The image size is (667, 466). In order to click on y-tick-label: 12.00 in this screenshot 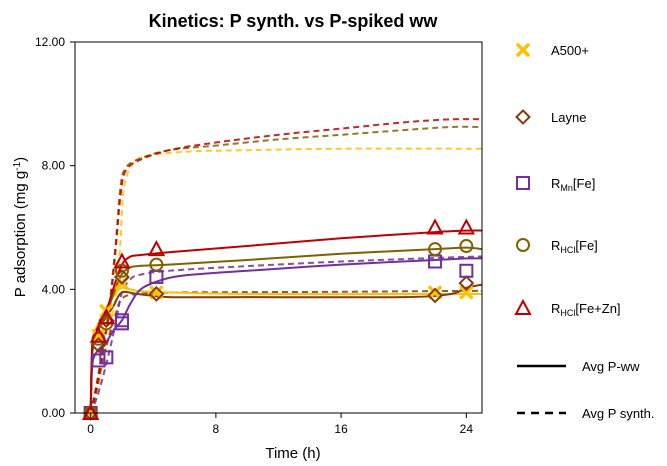, I will do `click(50, 42)`.